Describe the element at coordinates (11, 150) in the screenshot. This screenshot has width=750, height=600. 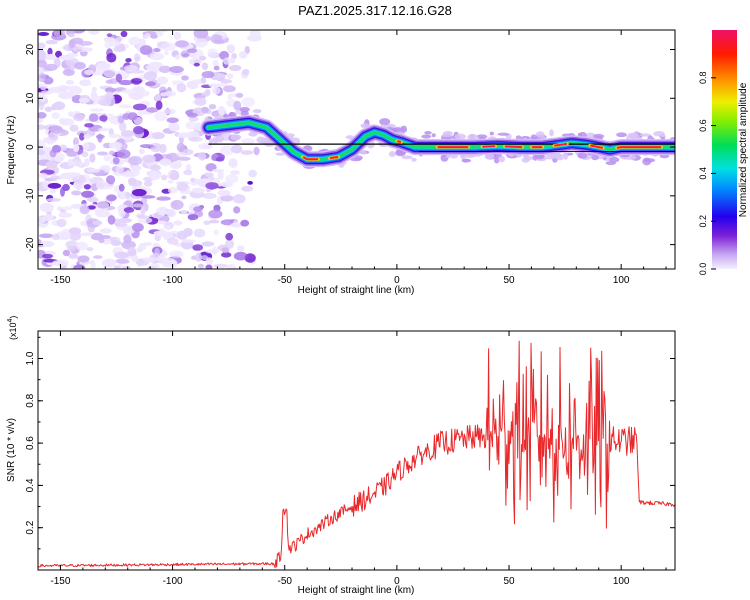
I see `top-ylabel: Frequency (Hz)` at that location.